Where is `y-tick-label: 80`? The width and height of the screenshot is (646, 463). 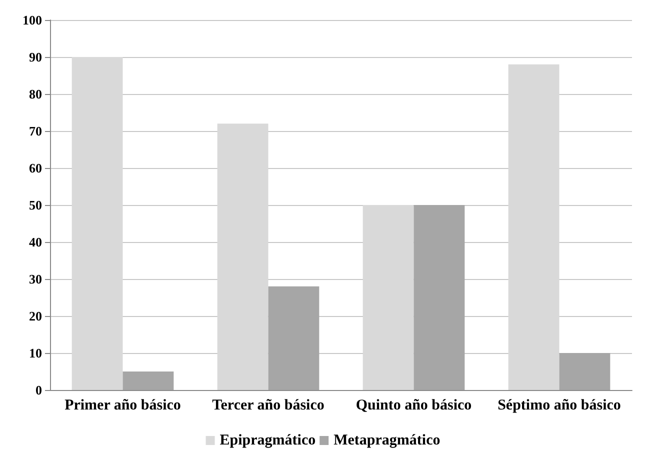
y-tick-label: 80 is located at coordinates (35, 94).